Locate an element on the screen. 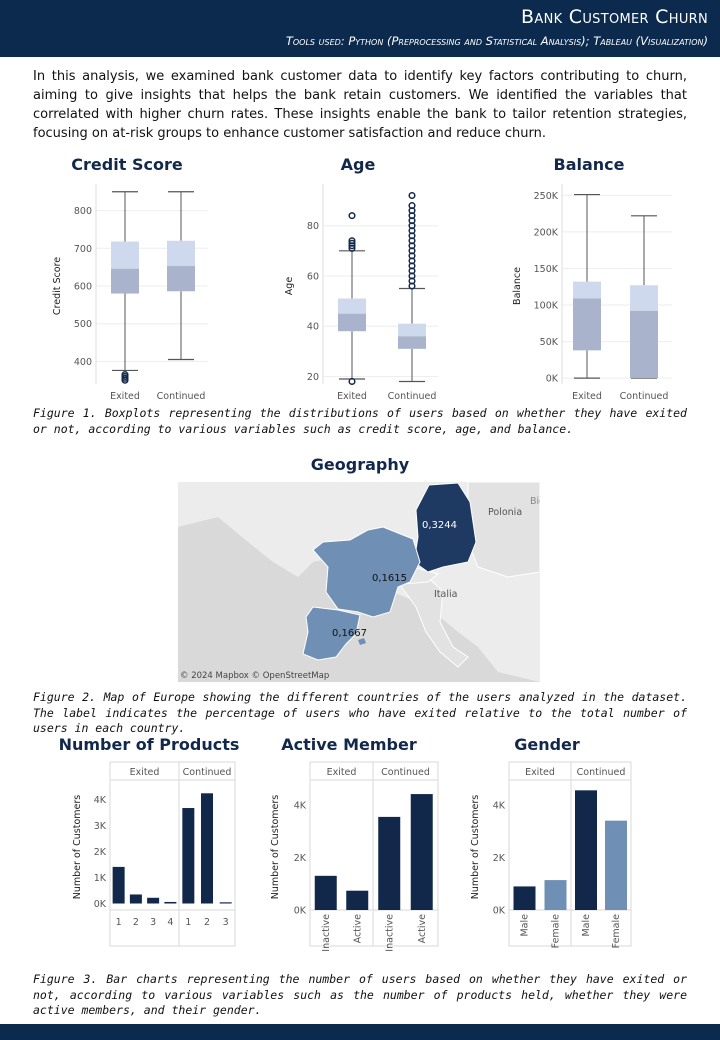  number-of-products-chart-title: Number of Products is located at coordinates (149, 744).